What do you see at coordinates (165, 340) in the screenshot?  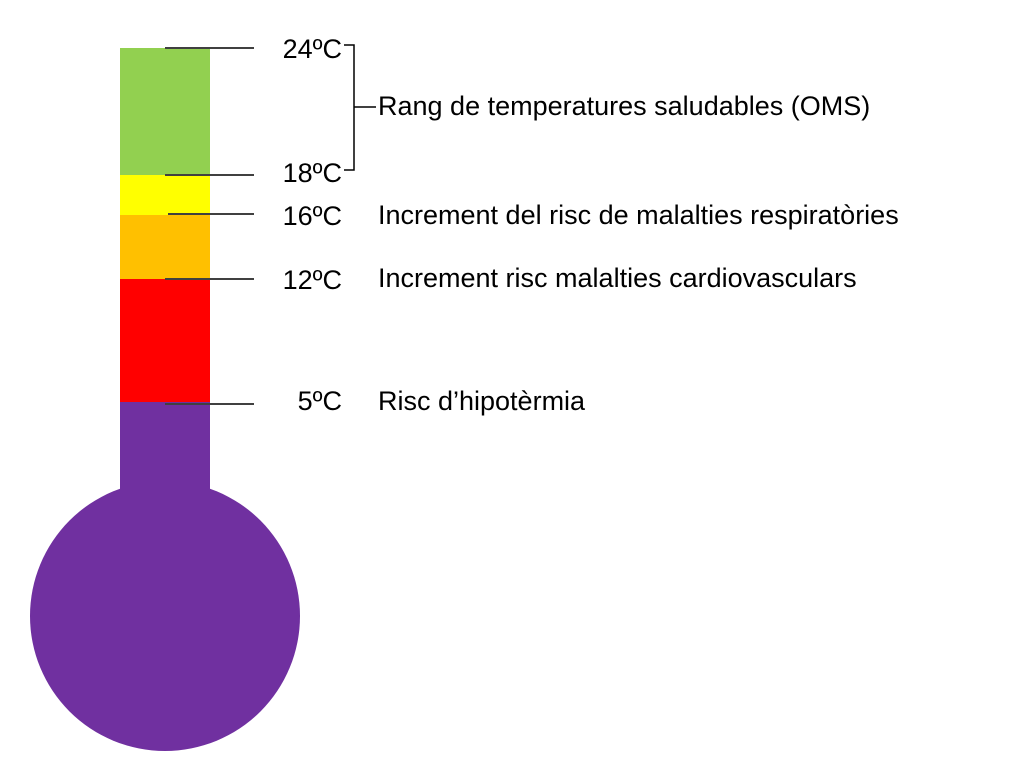 I see `warning-band` at bounding box center [165, 340].